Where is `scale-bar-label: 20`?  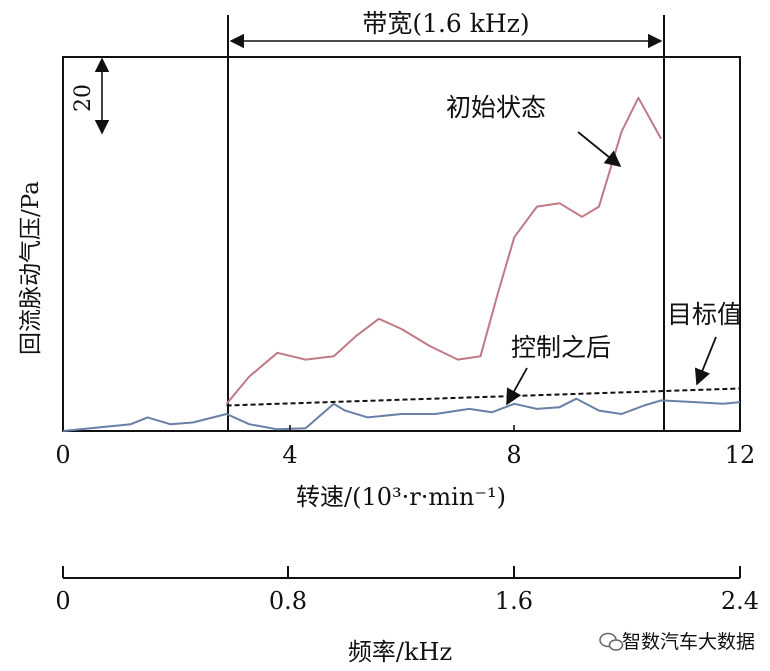 scale-bar-label: 20 is located at coordinates (83, 98).